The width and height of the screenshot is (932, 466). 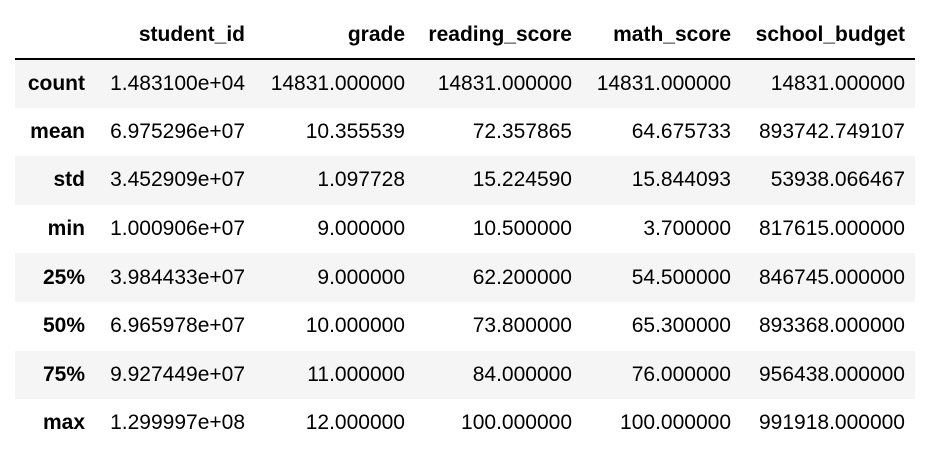 What do you see at coordinates (63, 423) in the screenshot?
I see `row-label: max` at bounding box center [63, 423].